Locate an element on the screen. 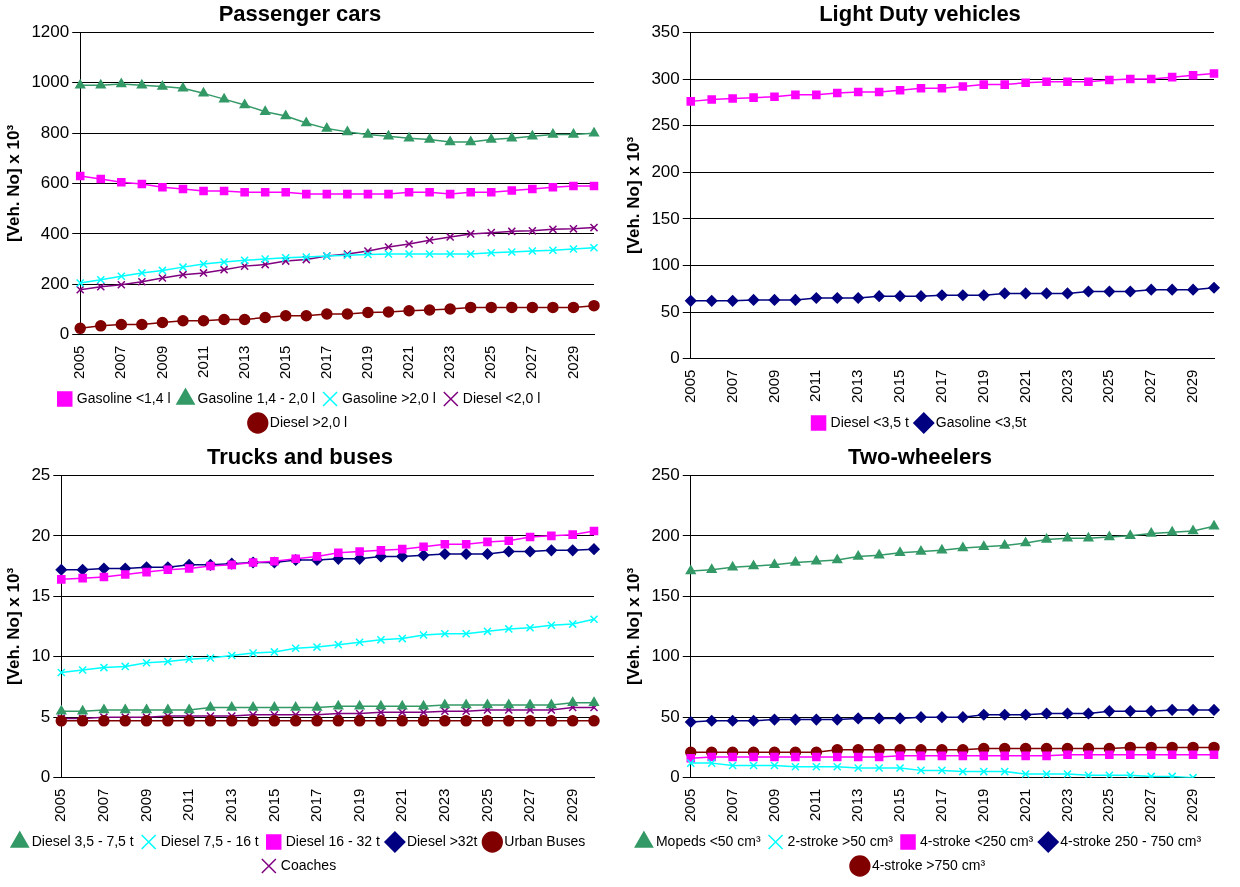 Image resolution: width=1240 pixels, height=887 pixels. y-tick-label: 800 is located at coordinates (55, 132).